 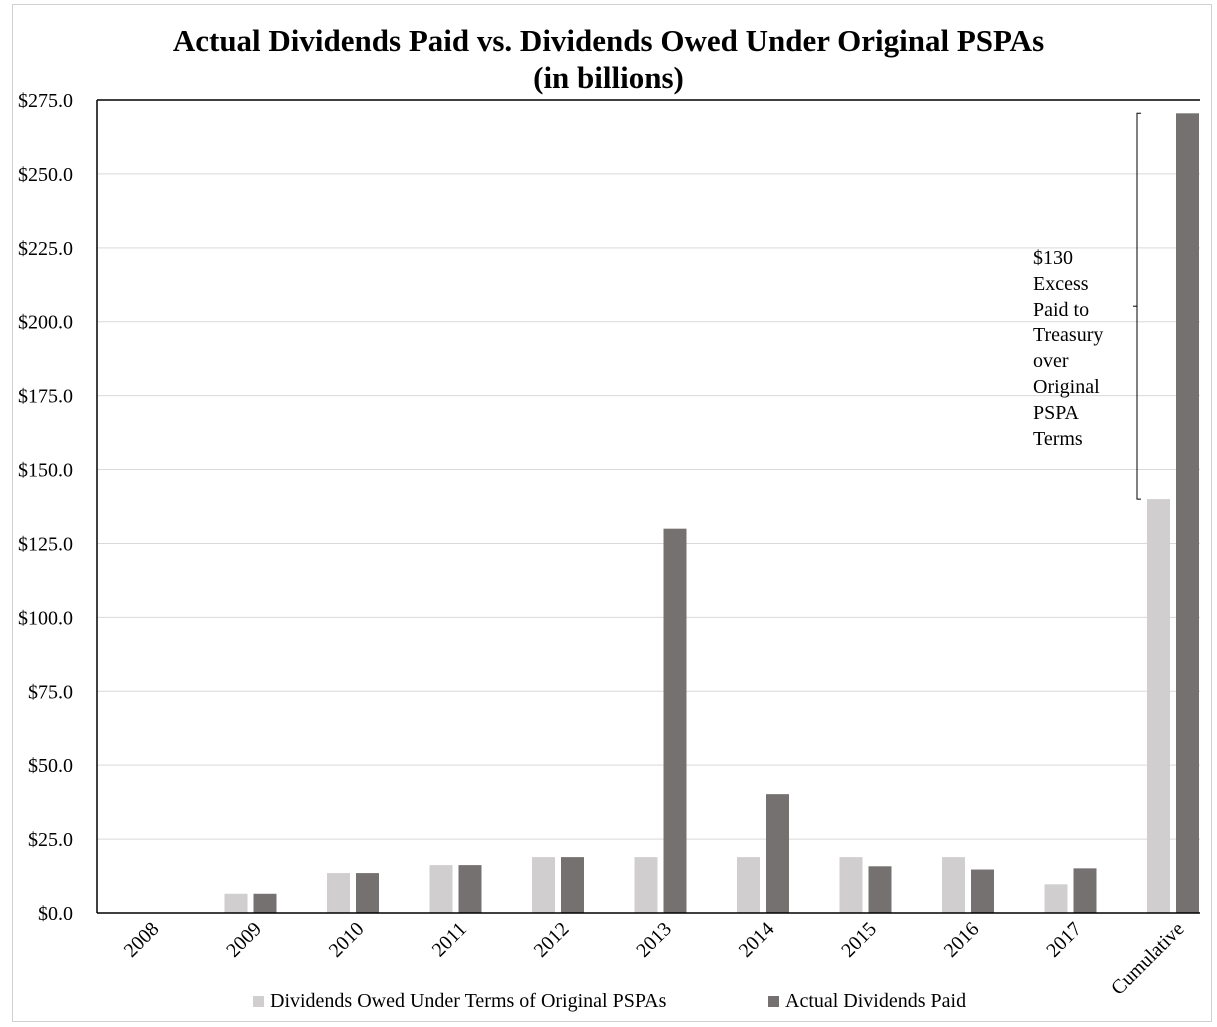 What do you see at coordinates (654, 940) in the screenshot?
I see `x-tick-label: 2013` at bounding box center [654, 940].